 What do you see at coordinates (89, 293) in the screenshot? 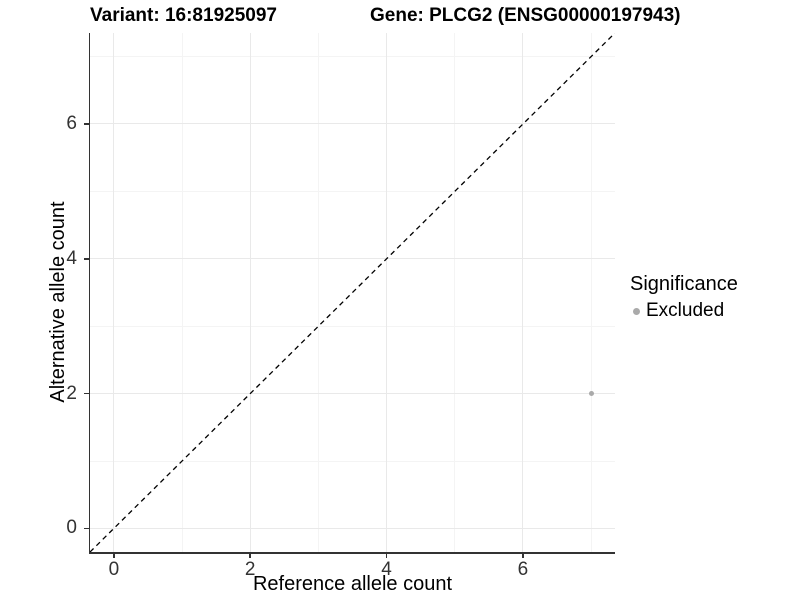
I see `y-axis-line` at bounding box center [89, 293].